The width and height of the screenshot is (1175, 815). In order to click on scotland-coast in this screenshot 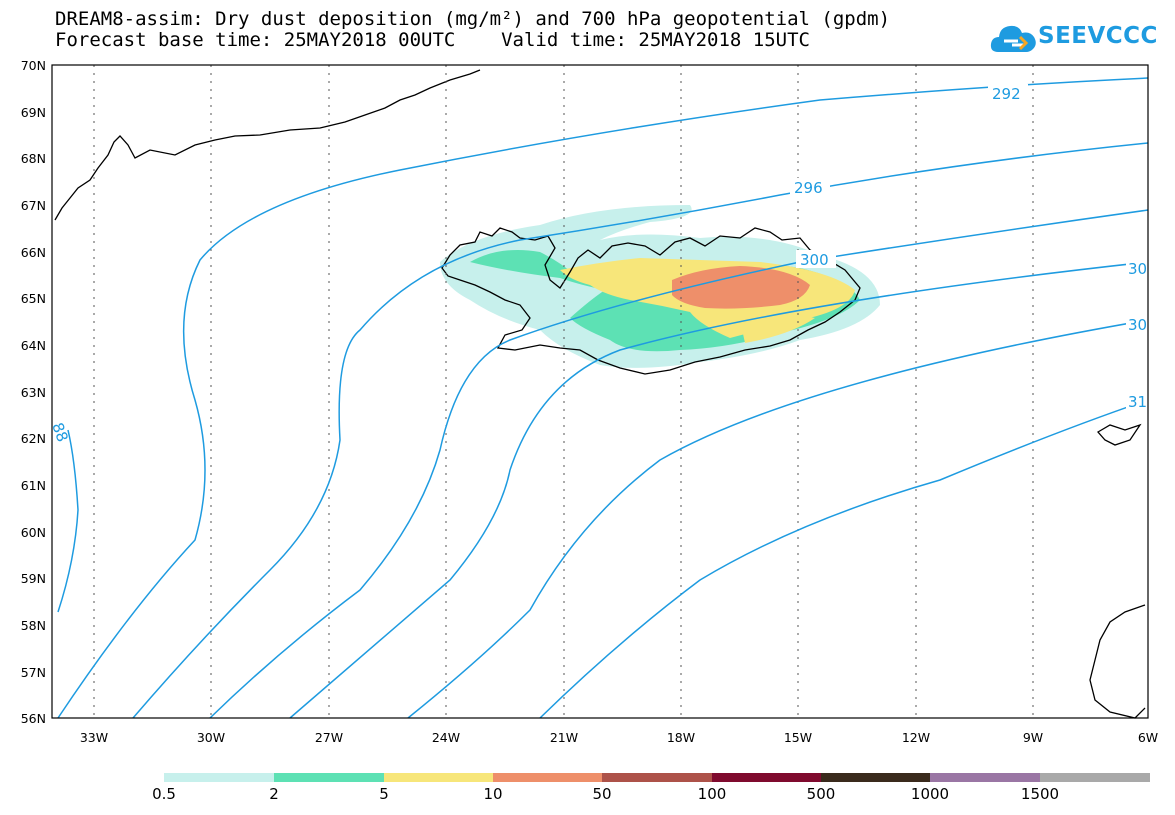, I will do `click(1117, 661)`.